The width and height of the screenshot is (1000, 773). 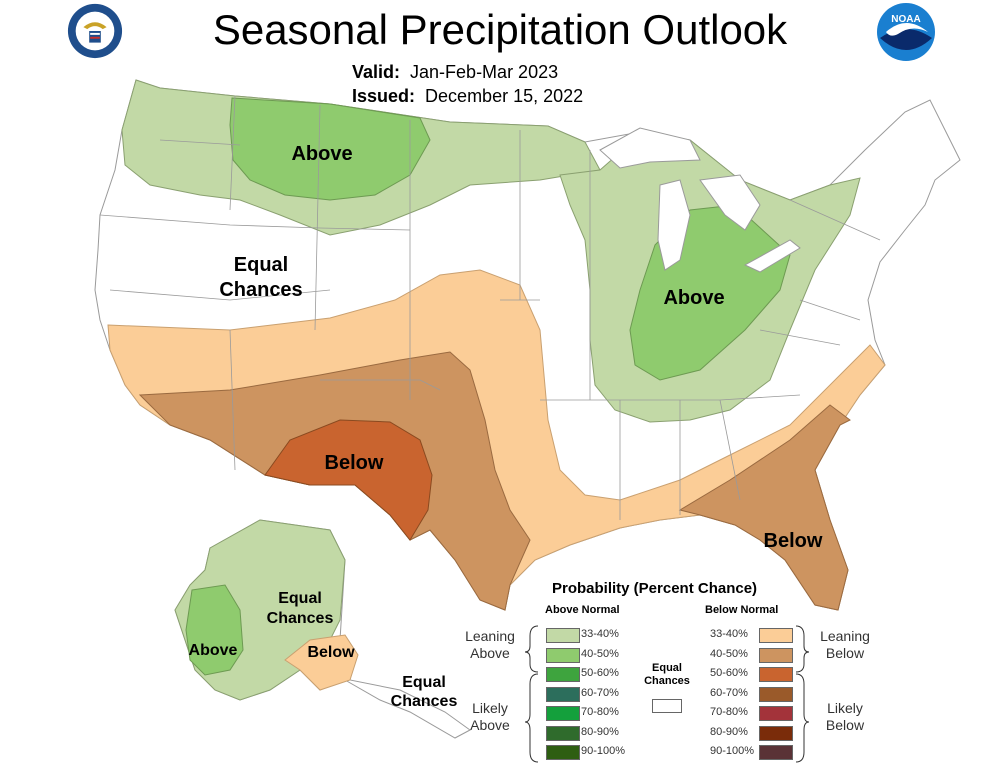 I want to click on legend-below-item-label: 60-70%, so click(x=729, y=692).